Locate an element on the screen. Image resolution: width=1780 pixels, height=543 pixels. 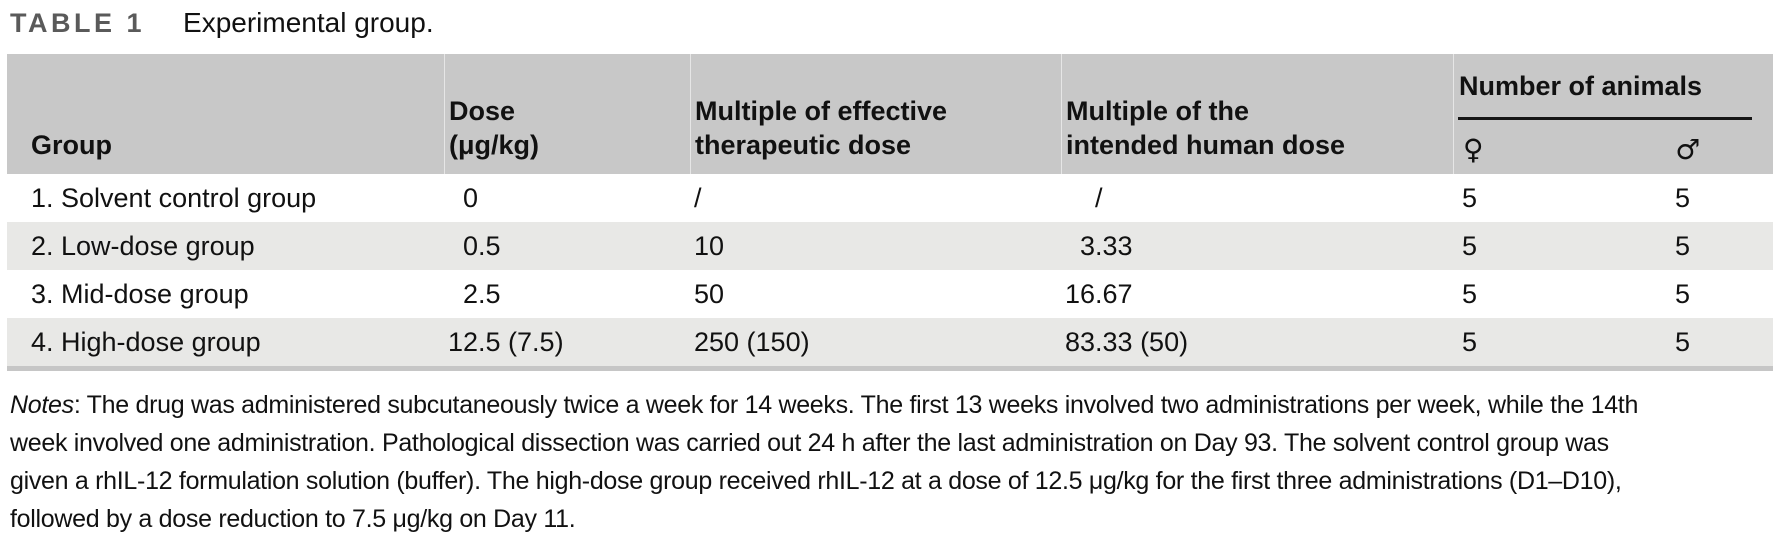
column-header-group-label: Group is located at coordinates (71, 145).